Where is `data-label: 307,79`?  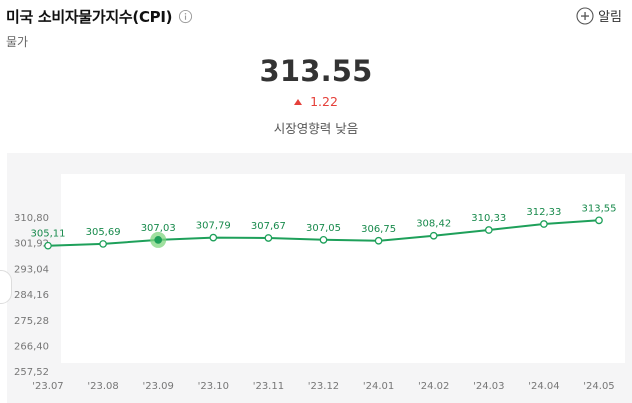
data-label: 307,79 is located at coordinates (213, 226).